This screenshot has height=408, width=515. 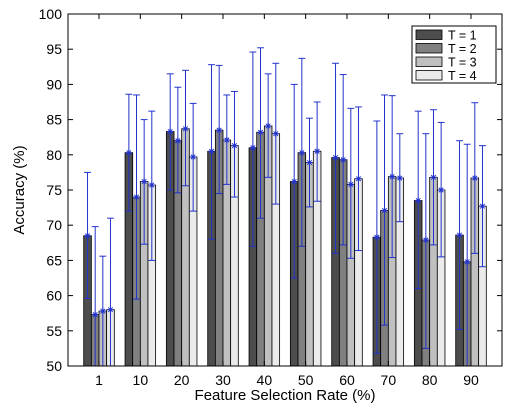 I want to click on legend: T = 1T = 2T = 3T = 4, so click(x=454, y=54).